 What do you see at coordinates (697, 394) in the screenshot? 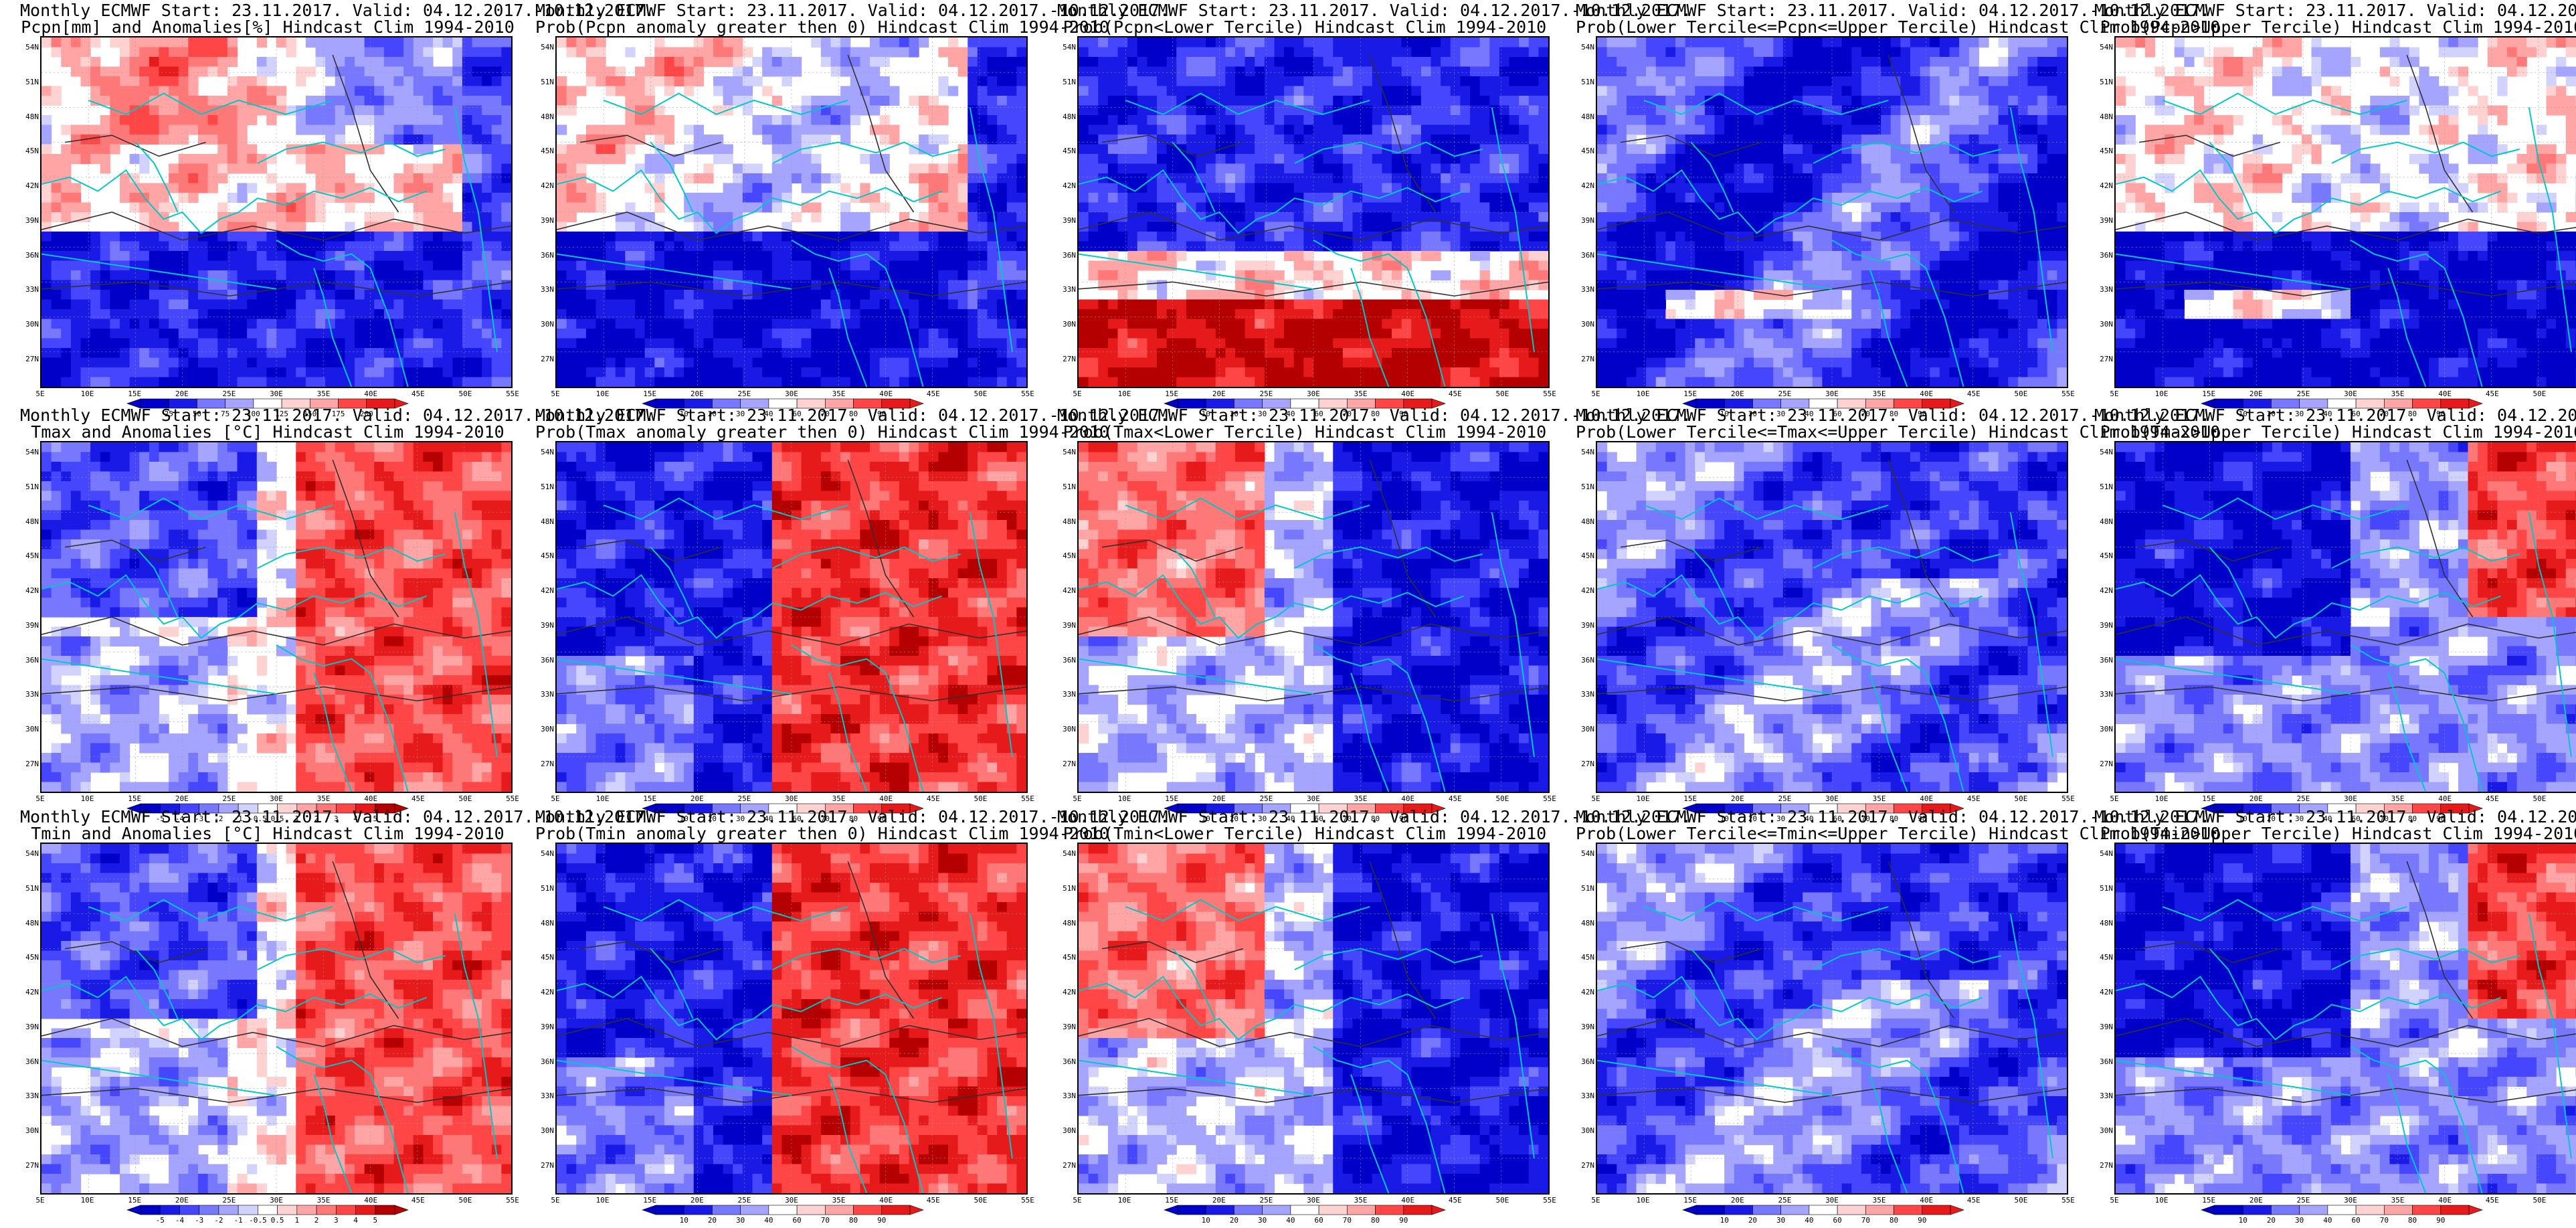
I see `longitude-label: 20E` at bounding box center [697, 394].